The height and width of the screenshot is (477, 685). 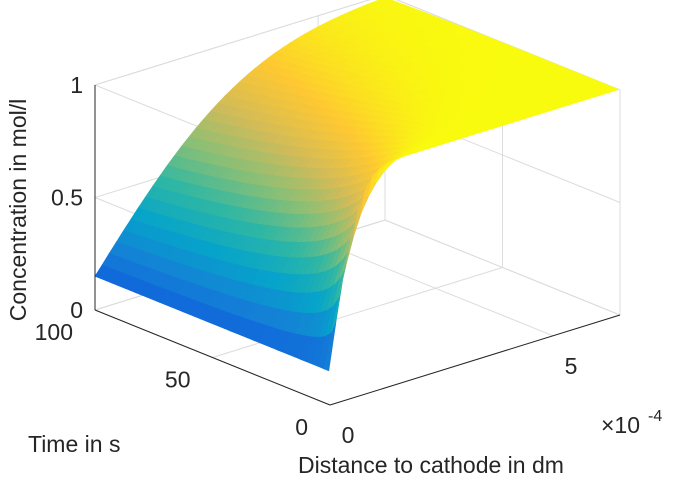 What do you see at coordinates (655, 416) in the screenshot?
I see `x-exponent-power: -4` at bounding box center [655, 416].